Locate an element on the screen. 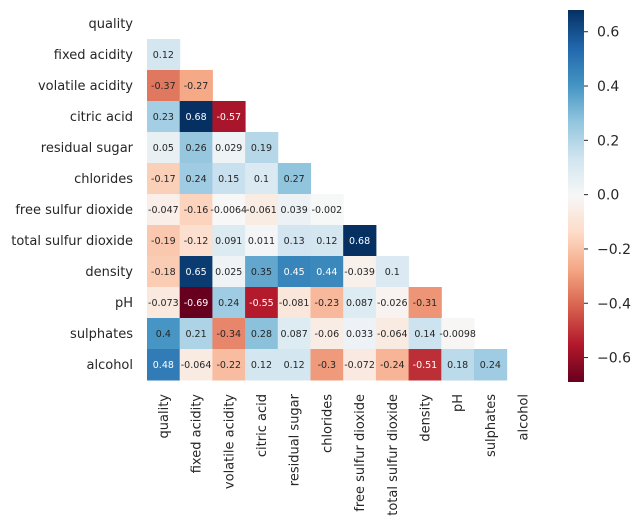 The height and width of the screenshot is (526, 639). cell-value: -0.072 is located at coordinates (359, 365).